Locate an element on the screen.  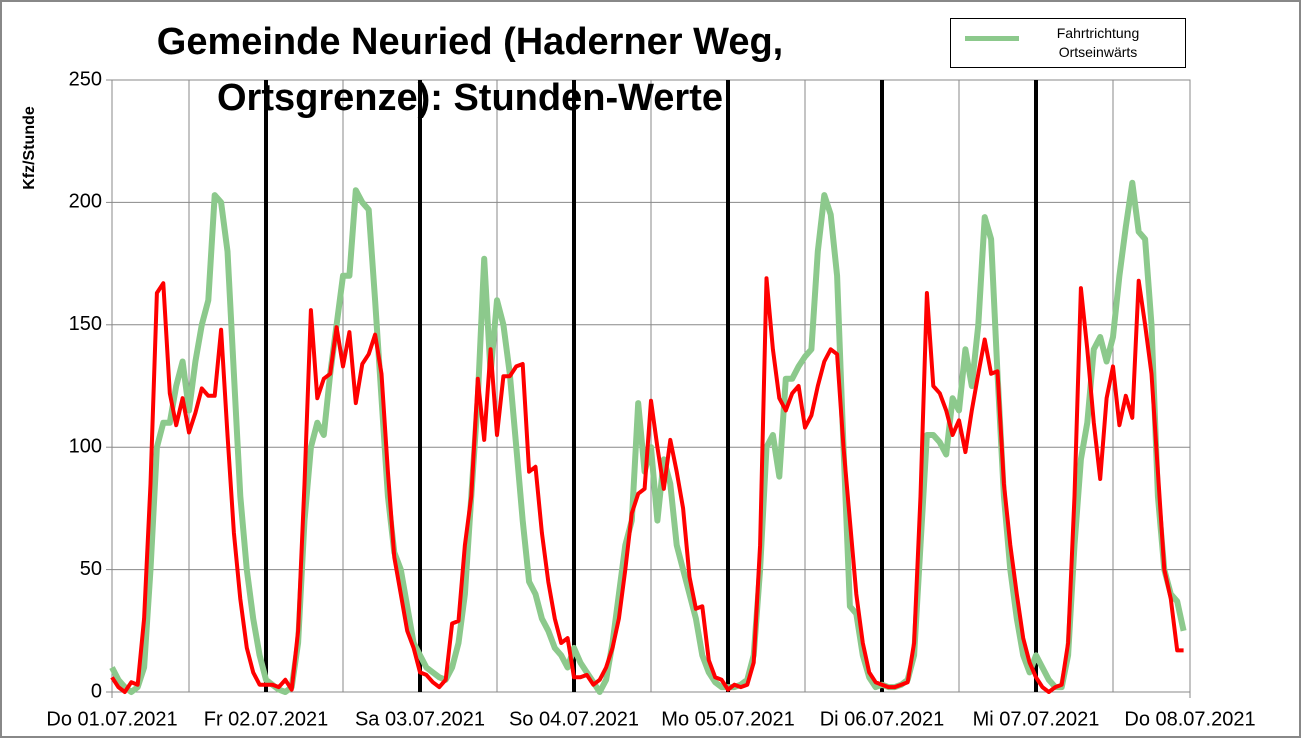
legend-swatch is located at coordinates (992, 38).